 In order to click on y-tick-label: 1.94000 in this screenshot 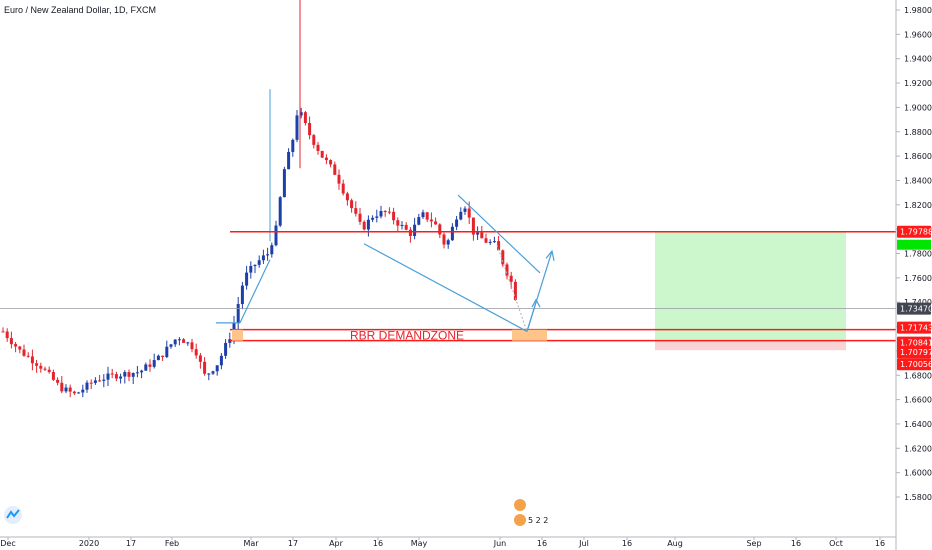, I will do `click(918, 59)`.